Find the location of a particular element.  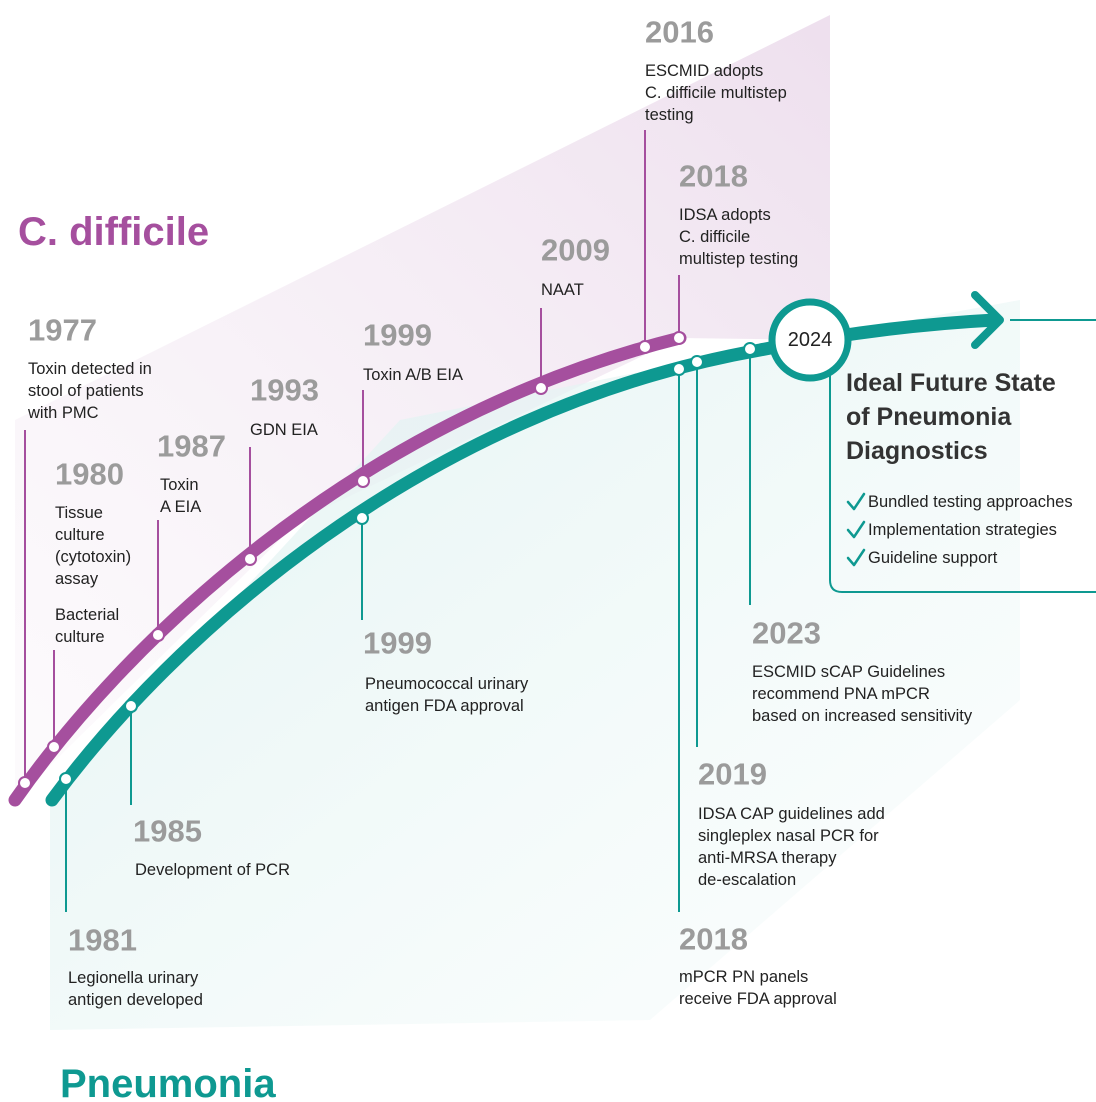

event-note: receive FDA approval is located at coordinates (758, 999).